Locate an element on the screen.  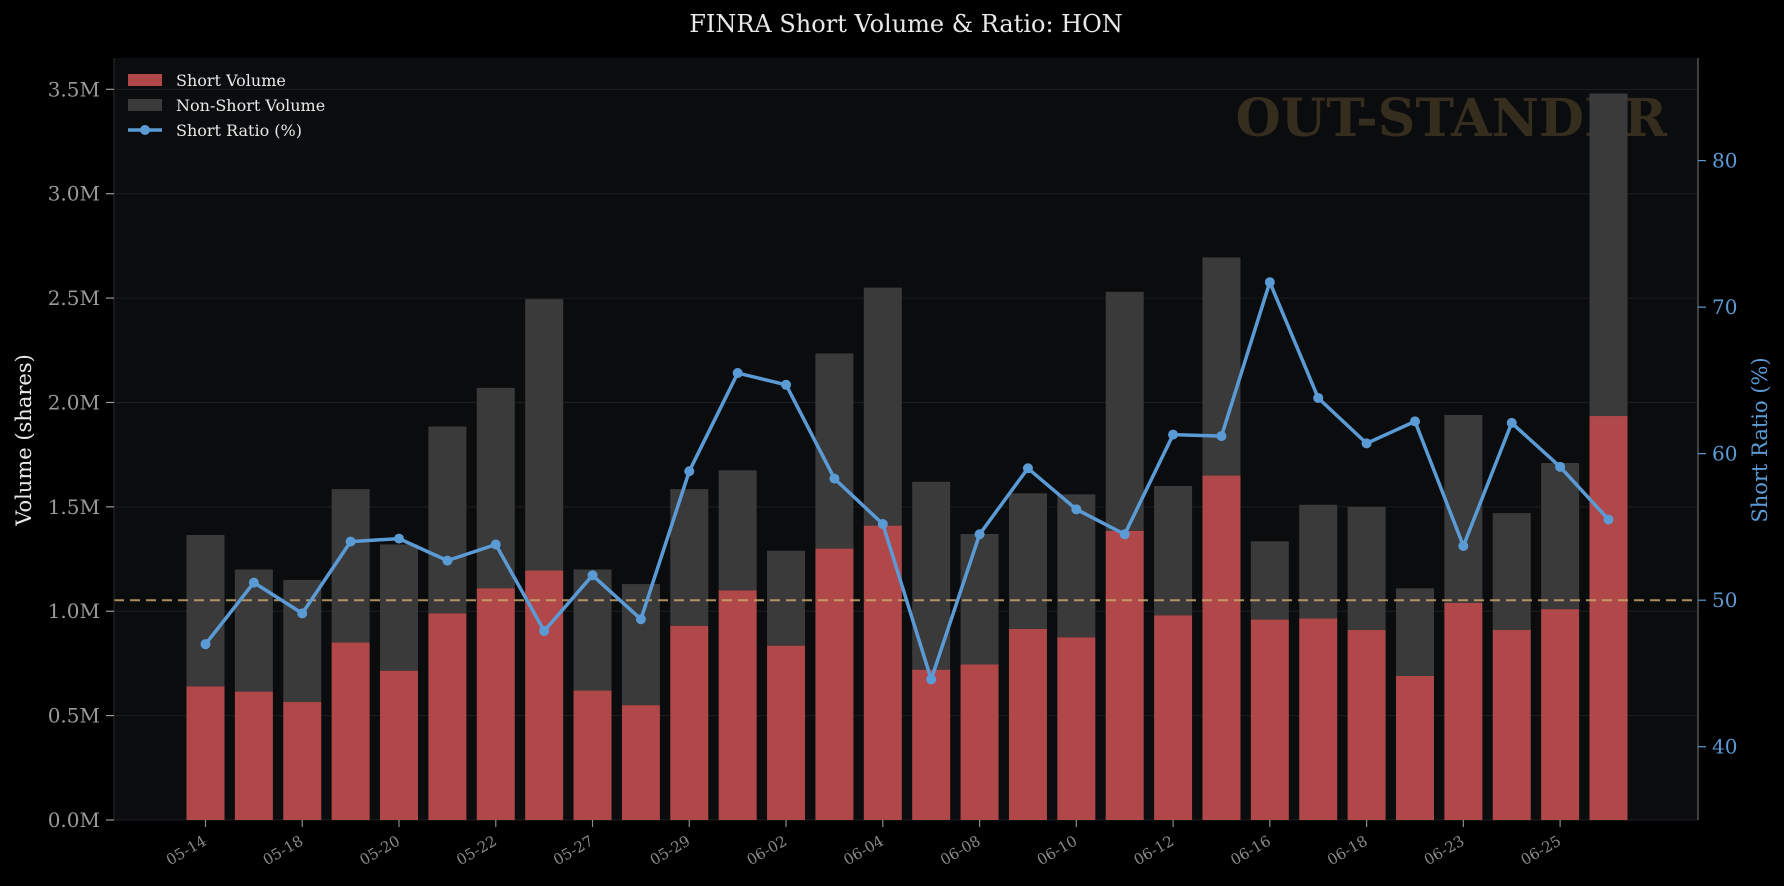
left-tick-label: 0.0M is located at coordinates (74, 820).